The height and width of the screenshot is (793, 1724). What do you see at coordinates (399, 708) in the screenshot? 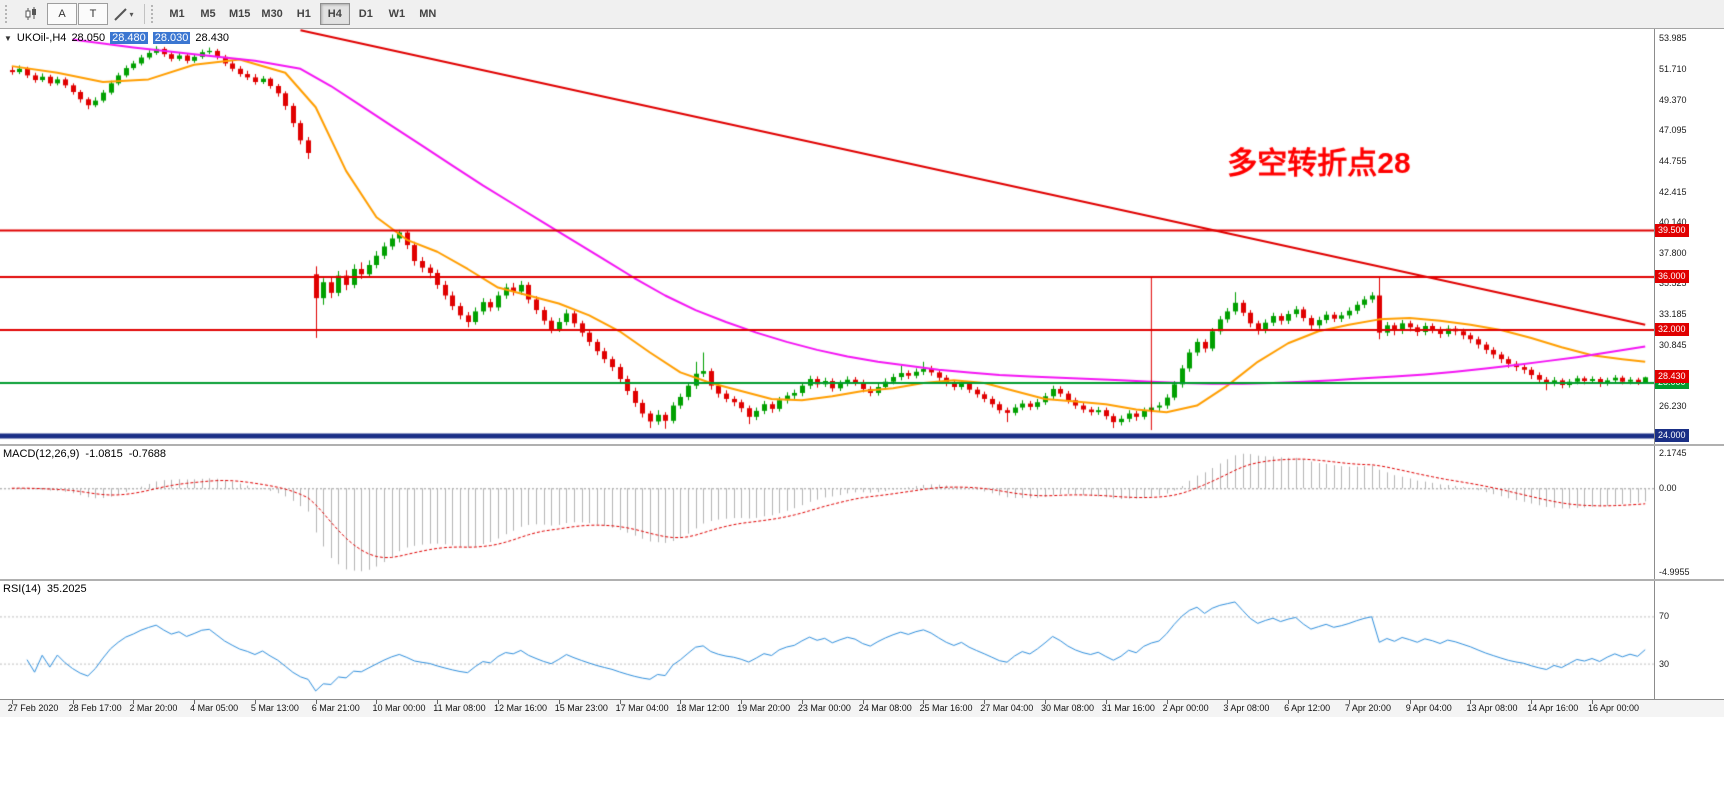
I see `time-axis-label: 10 Mar 00:00` at bounding box center [399, 708].